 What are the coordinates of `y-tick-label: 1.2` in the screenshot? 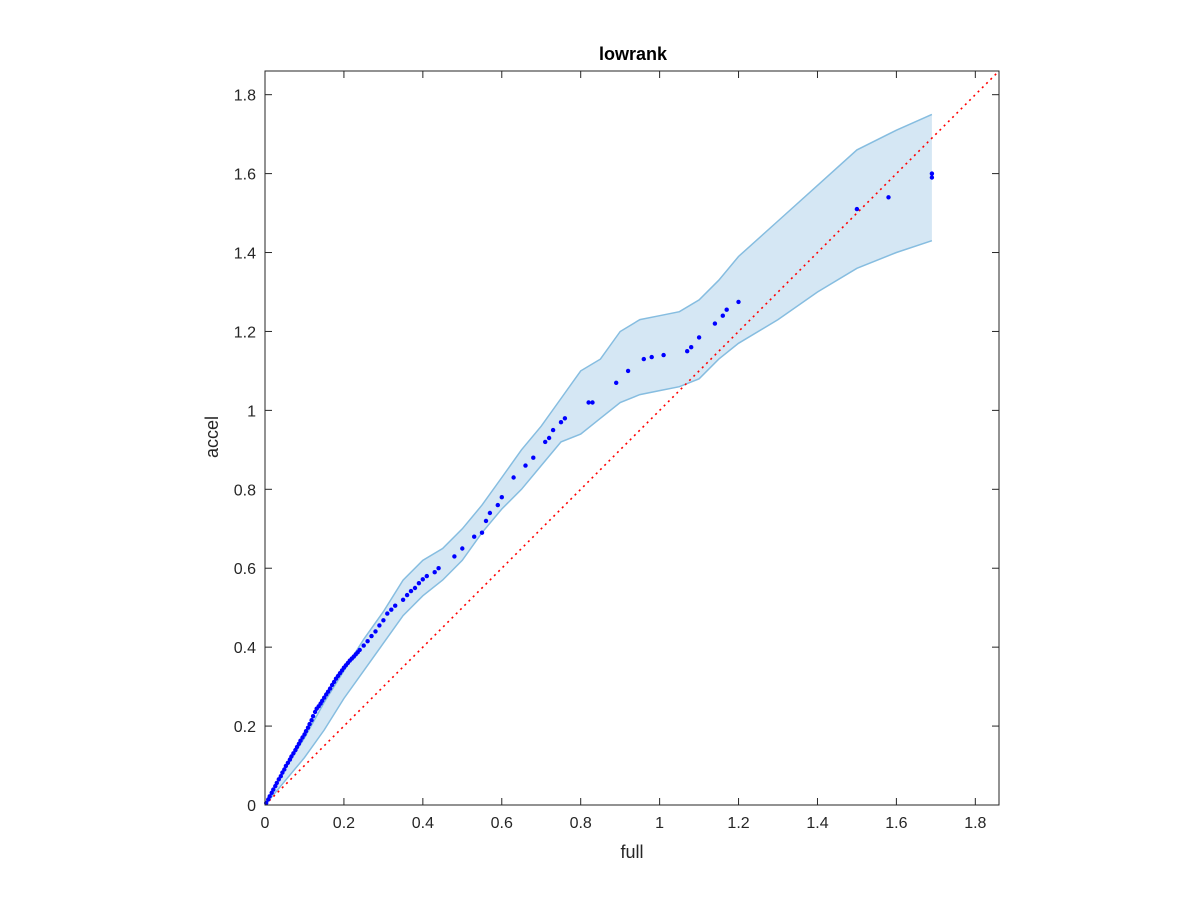 It's located at (245, 332).